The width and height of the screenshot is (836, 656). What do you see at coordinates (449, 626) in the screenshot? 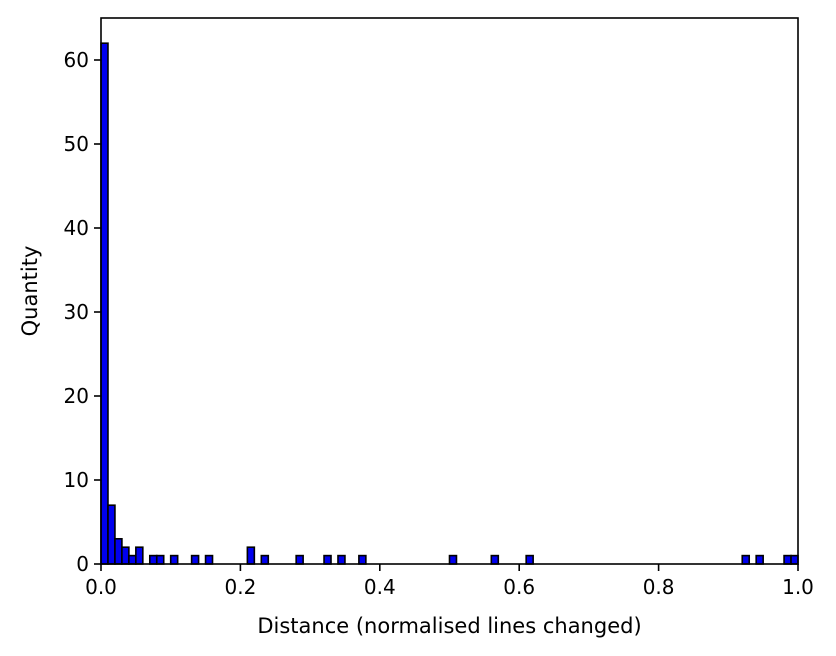
I see `x-axis-label: Distance (normalised lines changed)` at bounding box center [449, 626].